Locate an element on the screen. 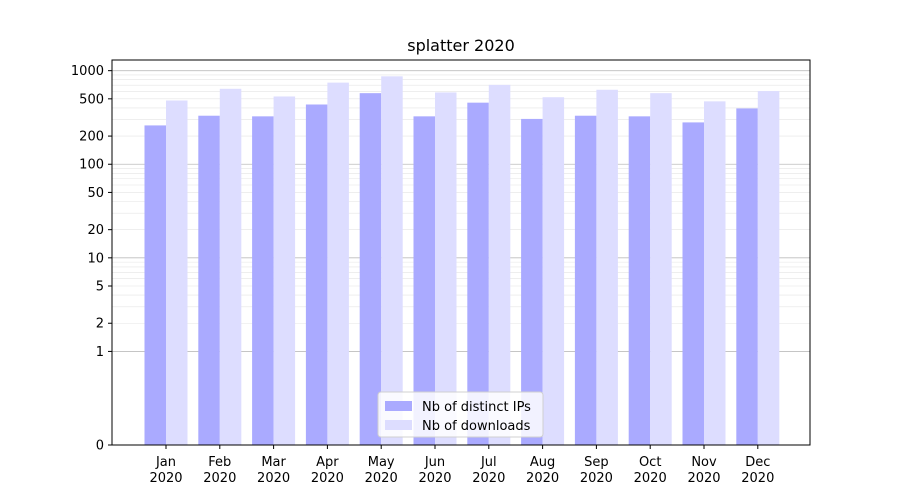  y-tick-label: 2 is located at coordinates (100, 324).